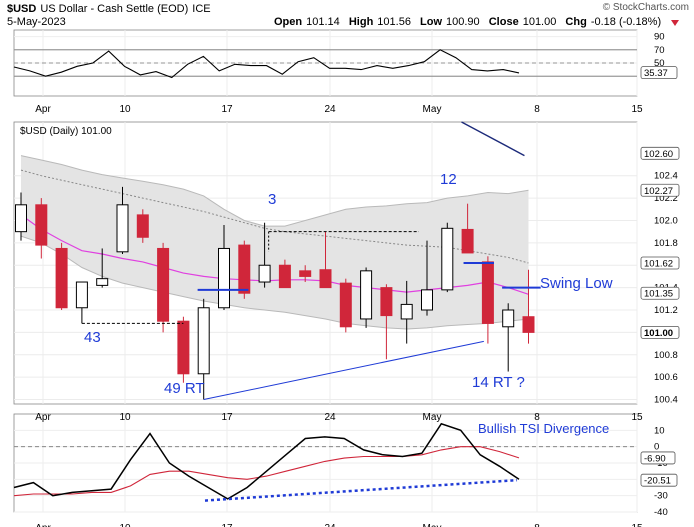 The width and height of the screenshot is (694, 527). What do you see at coordinates (432, 525) in the screenshot?
I see `xtick-2-4: May` at bounding box center [432, 525].